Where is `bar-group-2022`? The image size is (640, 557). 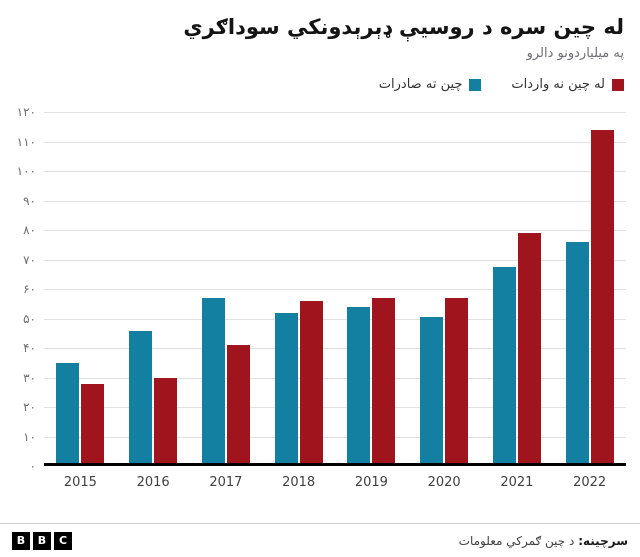 bar-group-2022 is located at coordinates (589, 289).